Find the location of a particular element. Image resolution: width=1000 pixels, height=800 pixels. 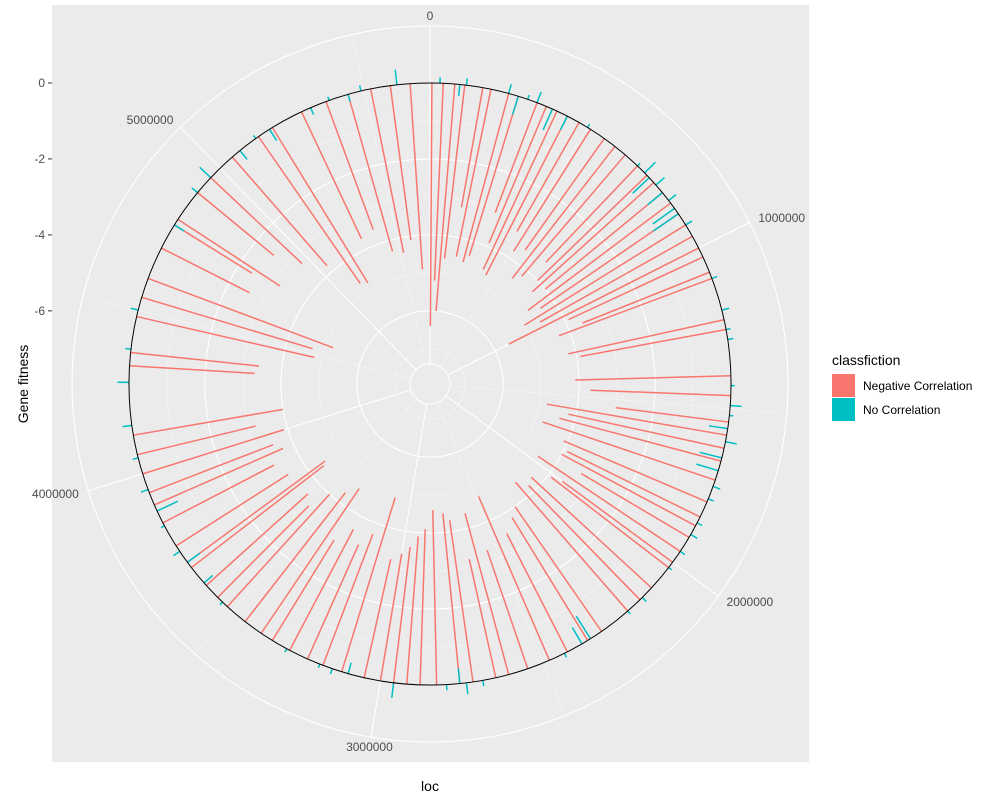

angular-tick-label: 4000000 is located at coordinates (55, 494).